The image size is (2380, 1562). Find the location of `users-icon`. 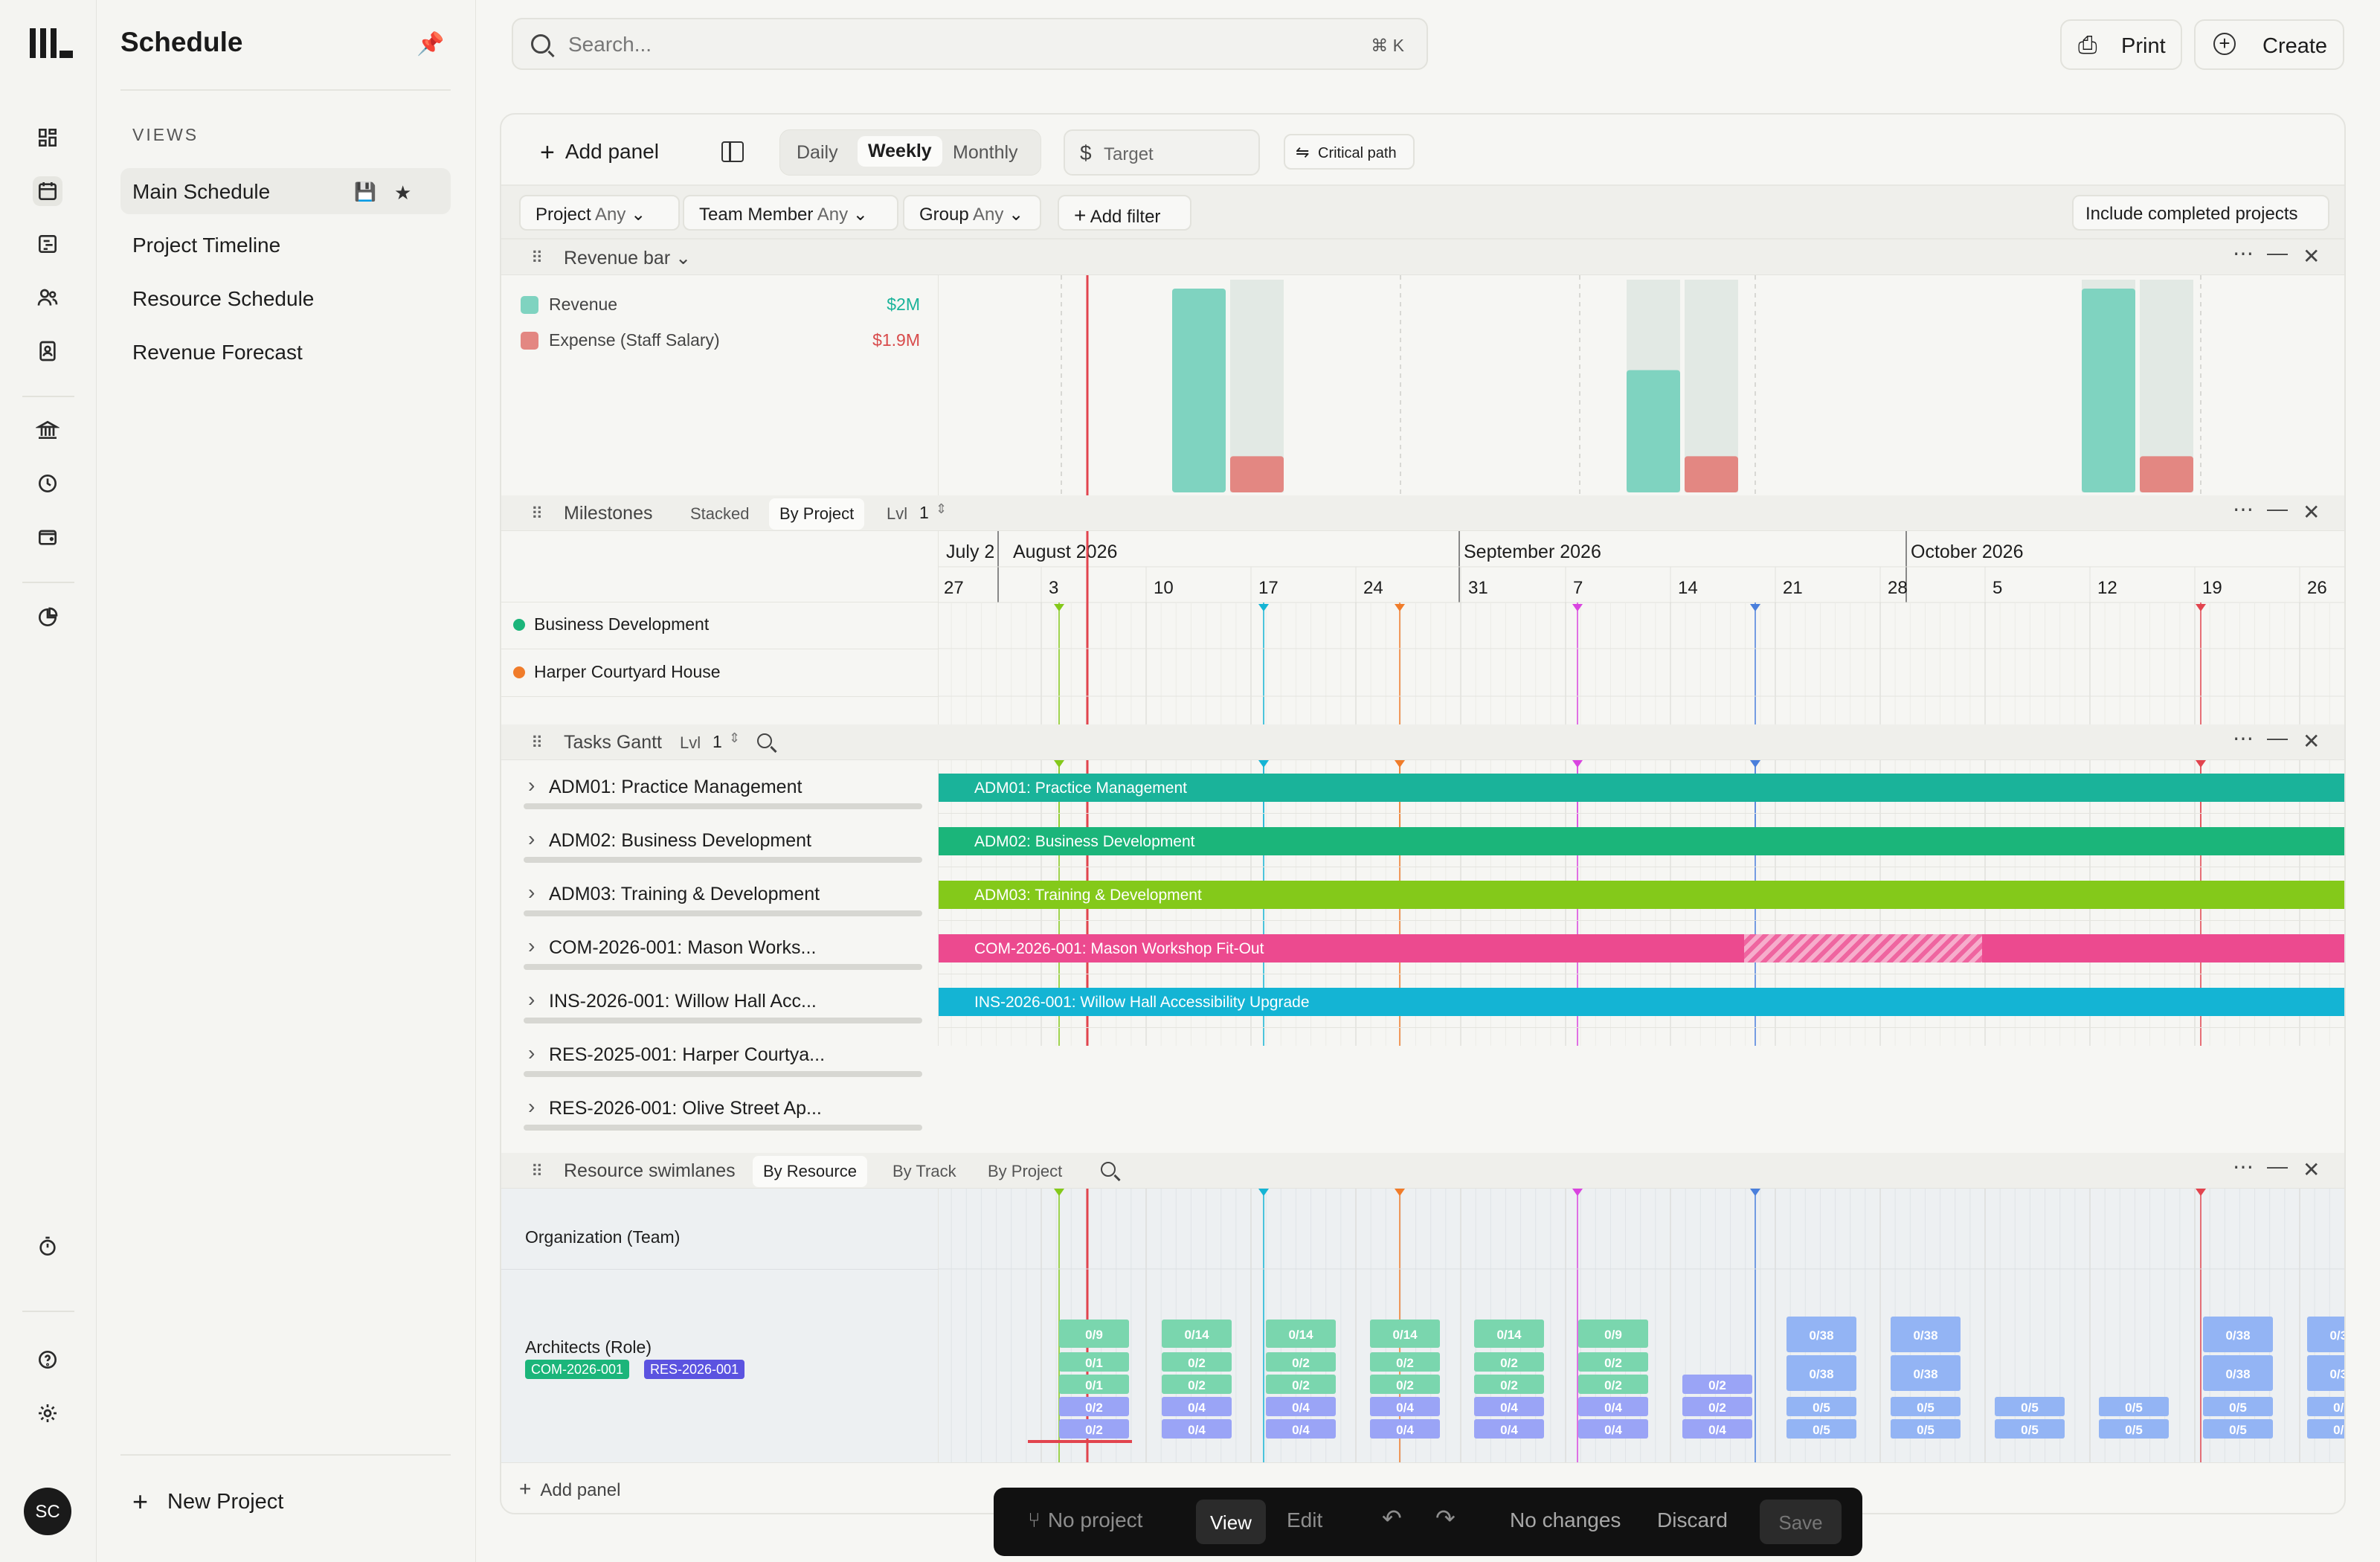

users-icon is located at coordinates (48, 297).